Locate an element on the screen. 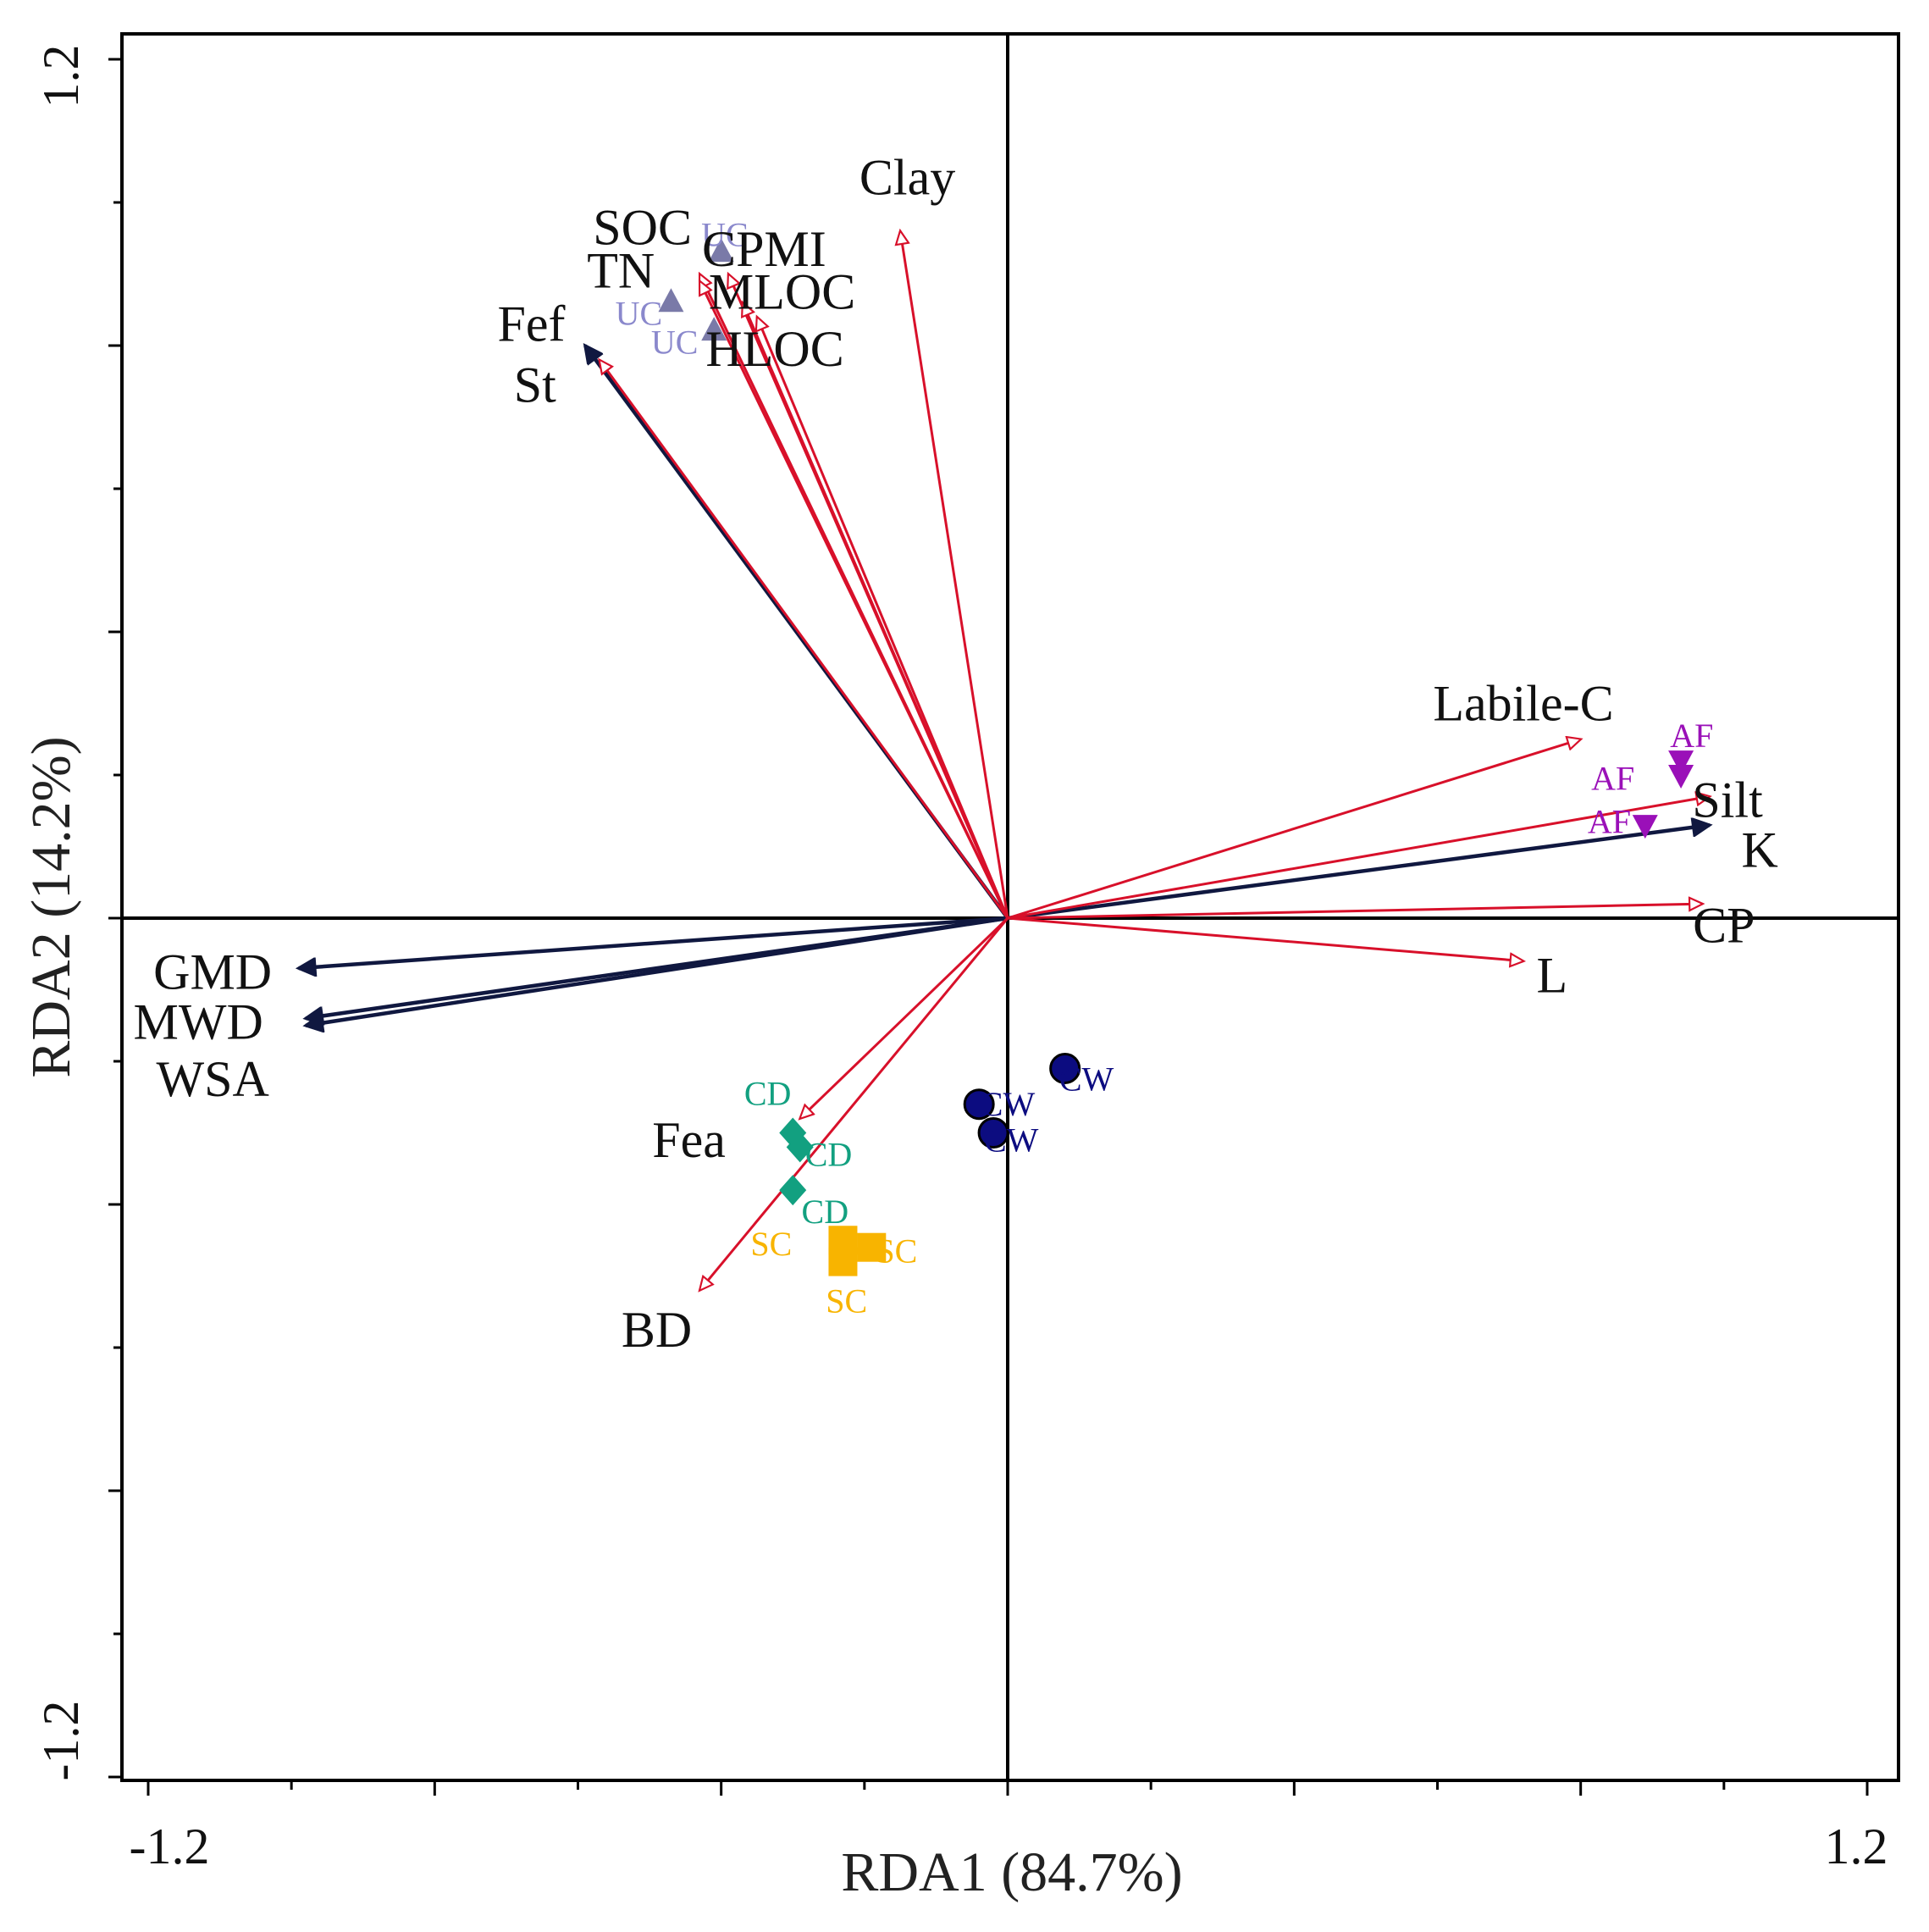  explanatory-arrow-bd is located at coordinates (854, 1103).